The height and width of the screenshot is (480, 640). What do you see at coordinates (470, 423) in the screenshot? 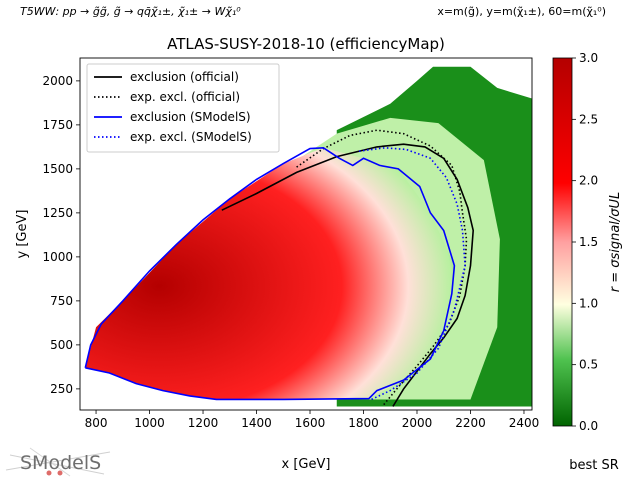
I see `x-tick-label: 2200` at bounding box center [470, 423].